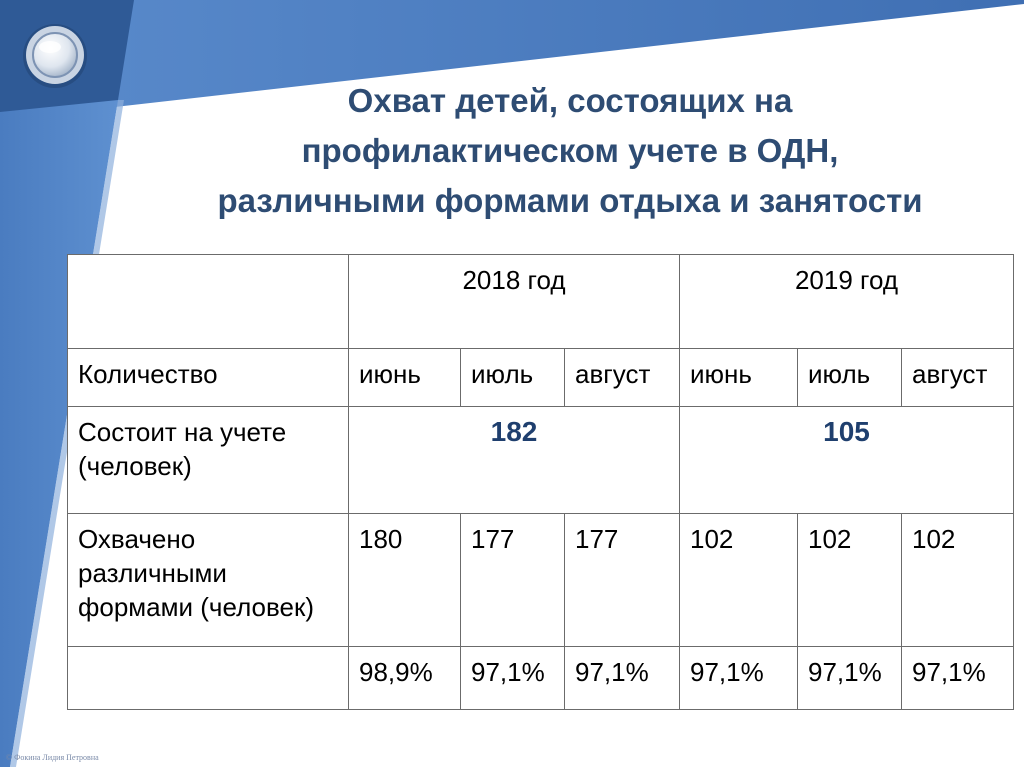 Image resolution: width=1024 pixels, height=767 pixels. I want to click on row-label-percent, so click(208, 678).